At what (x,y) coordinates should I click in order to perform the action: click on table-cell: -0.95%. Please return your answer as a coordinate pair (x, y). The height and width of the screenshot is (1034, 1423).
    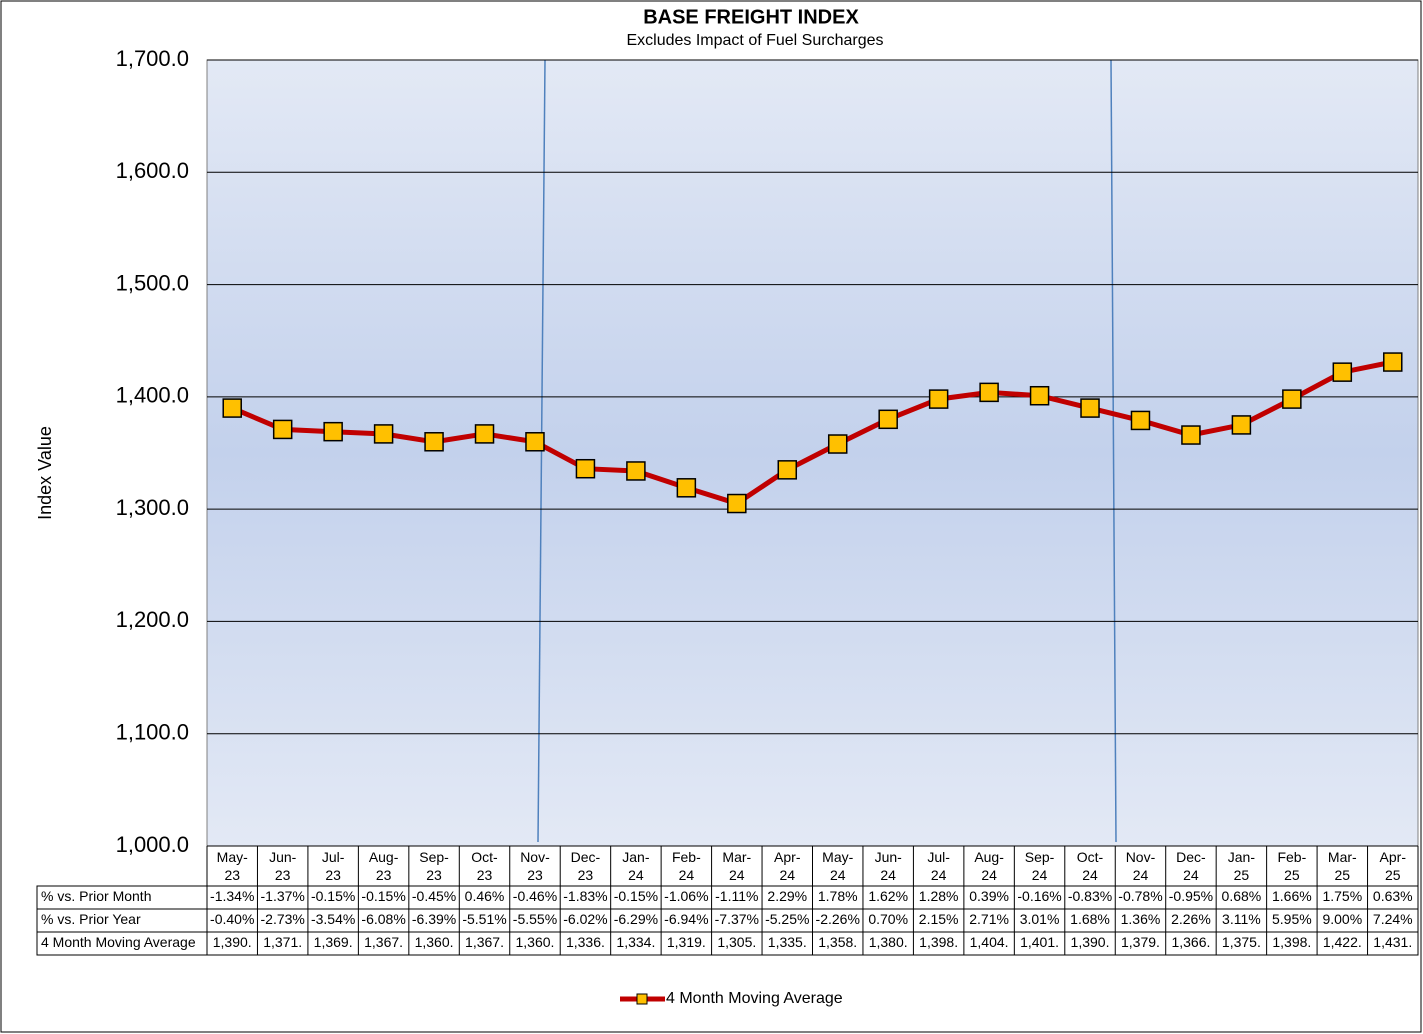
    Looking at the image, I should click on (1191, 896).